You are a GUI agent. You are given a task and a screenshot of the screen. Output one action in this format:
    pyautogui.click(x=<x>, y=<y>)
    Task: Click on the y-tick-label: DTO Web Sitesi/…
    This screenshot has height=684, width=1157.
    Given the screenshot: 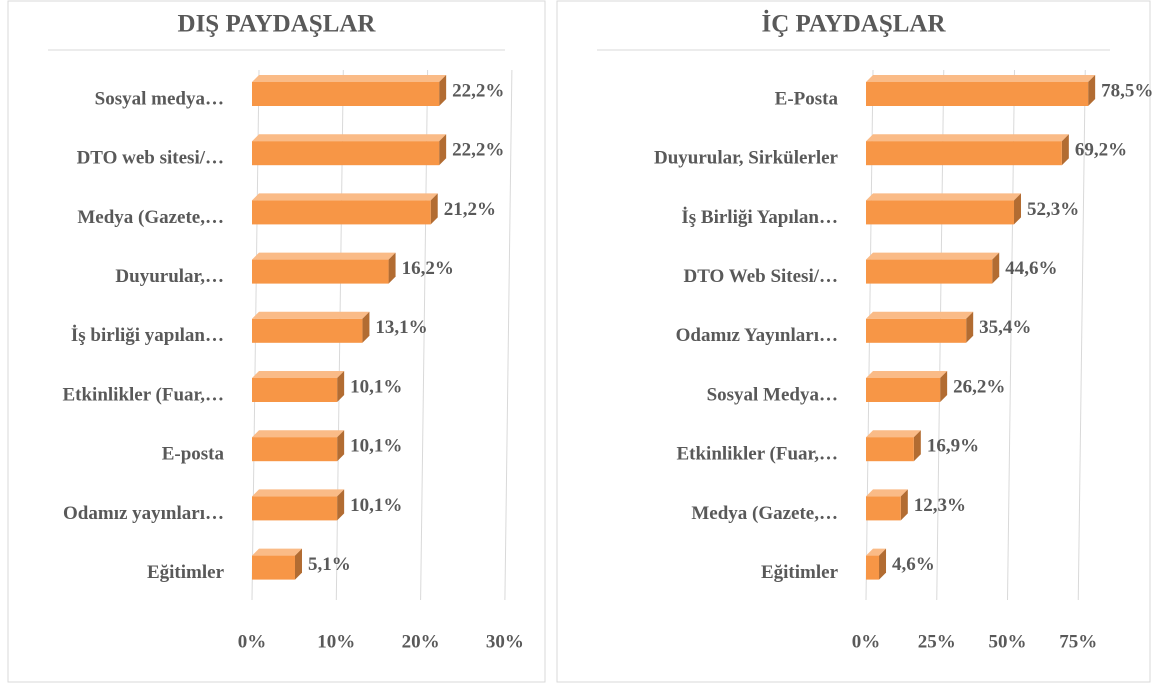 What is the action you would take?
    pyautogui.click(x=761, y=276)
    